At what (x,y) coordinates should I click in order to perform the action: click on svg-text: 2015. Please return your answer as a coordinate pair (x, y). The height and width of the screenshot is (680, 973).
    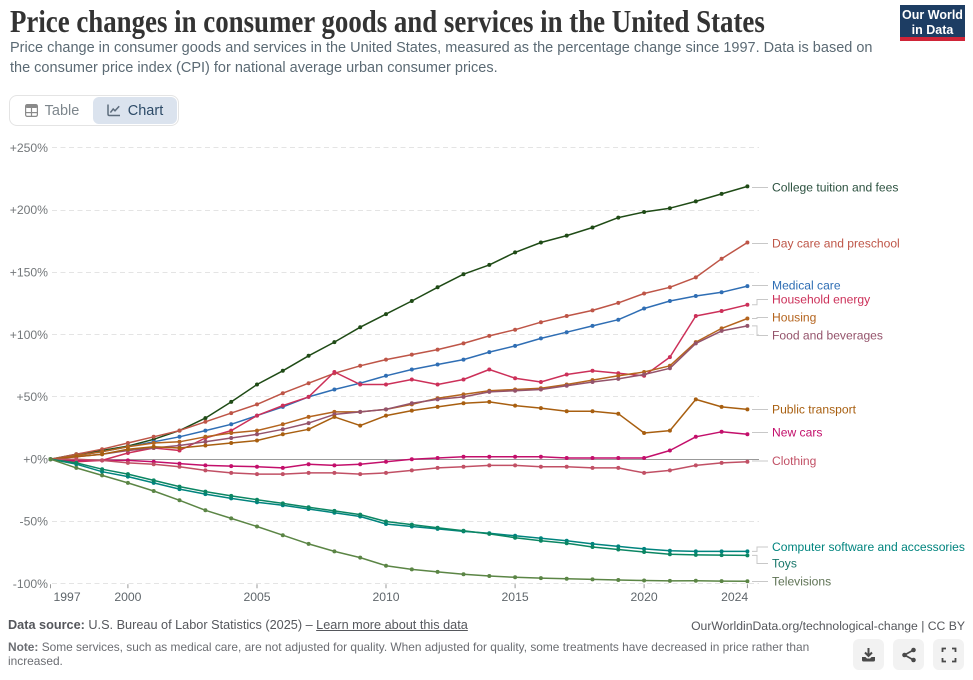
    Looking at the image, I should click on (515, 597).